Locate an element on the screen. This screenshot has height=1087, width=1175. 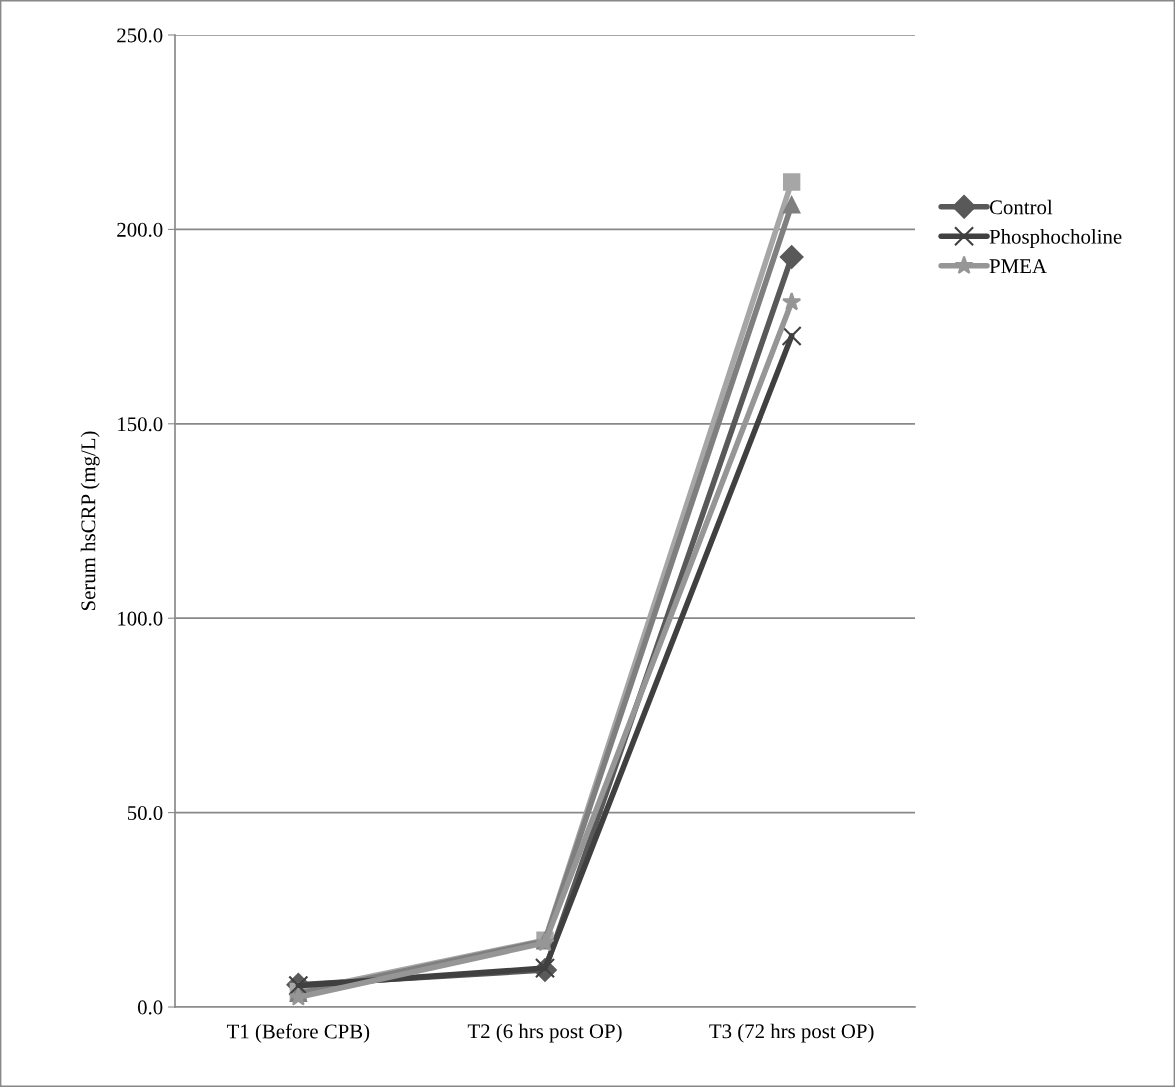
y-tick-label: 50.0 is located at coordinates (145, 813).